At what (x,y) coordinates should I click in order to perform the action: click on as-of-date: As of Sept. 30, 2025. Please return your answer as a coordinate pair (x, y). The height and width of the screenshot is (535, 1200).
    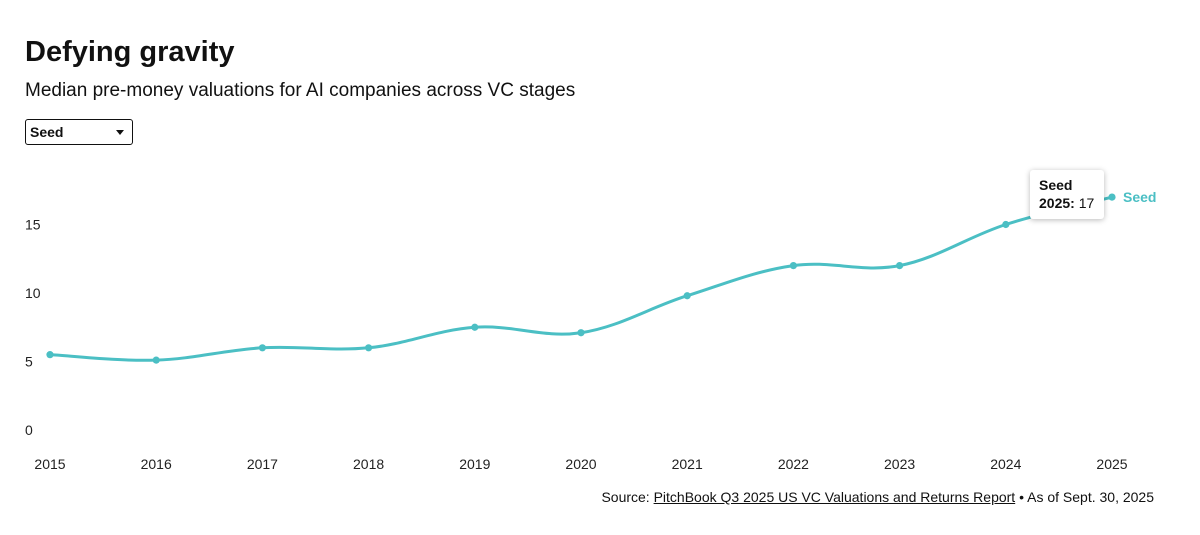
    Looking at the image, I should click on (1090, 497).